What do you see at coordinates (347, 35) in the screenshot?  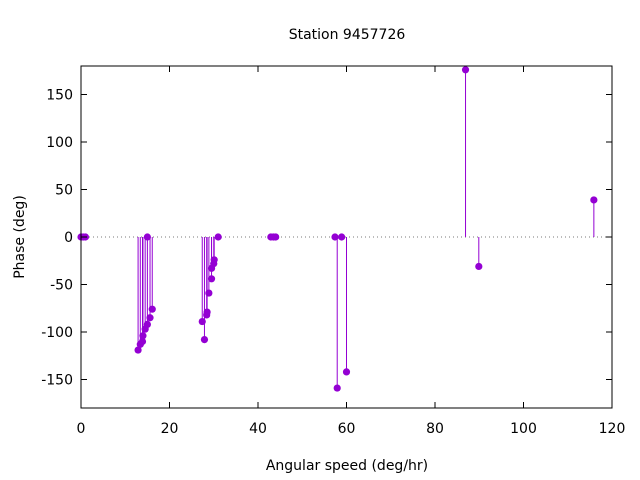 I see `chart-title: Station 9457726` at bounding box center [347, 35].